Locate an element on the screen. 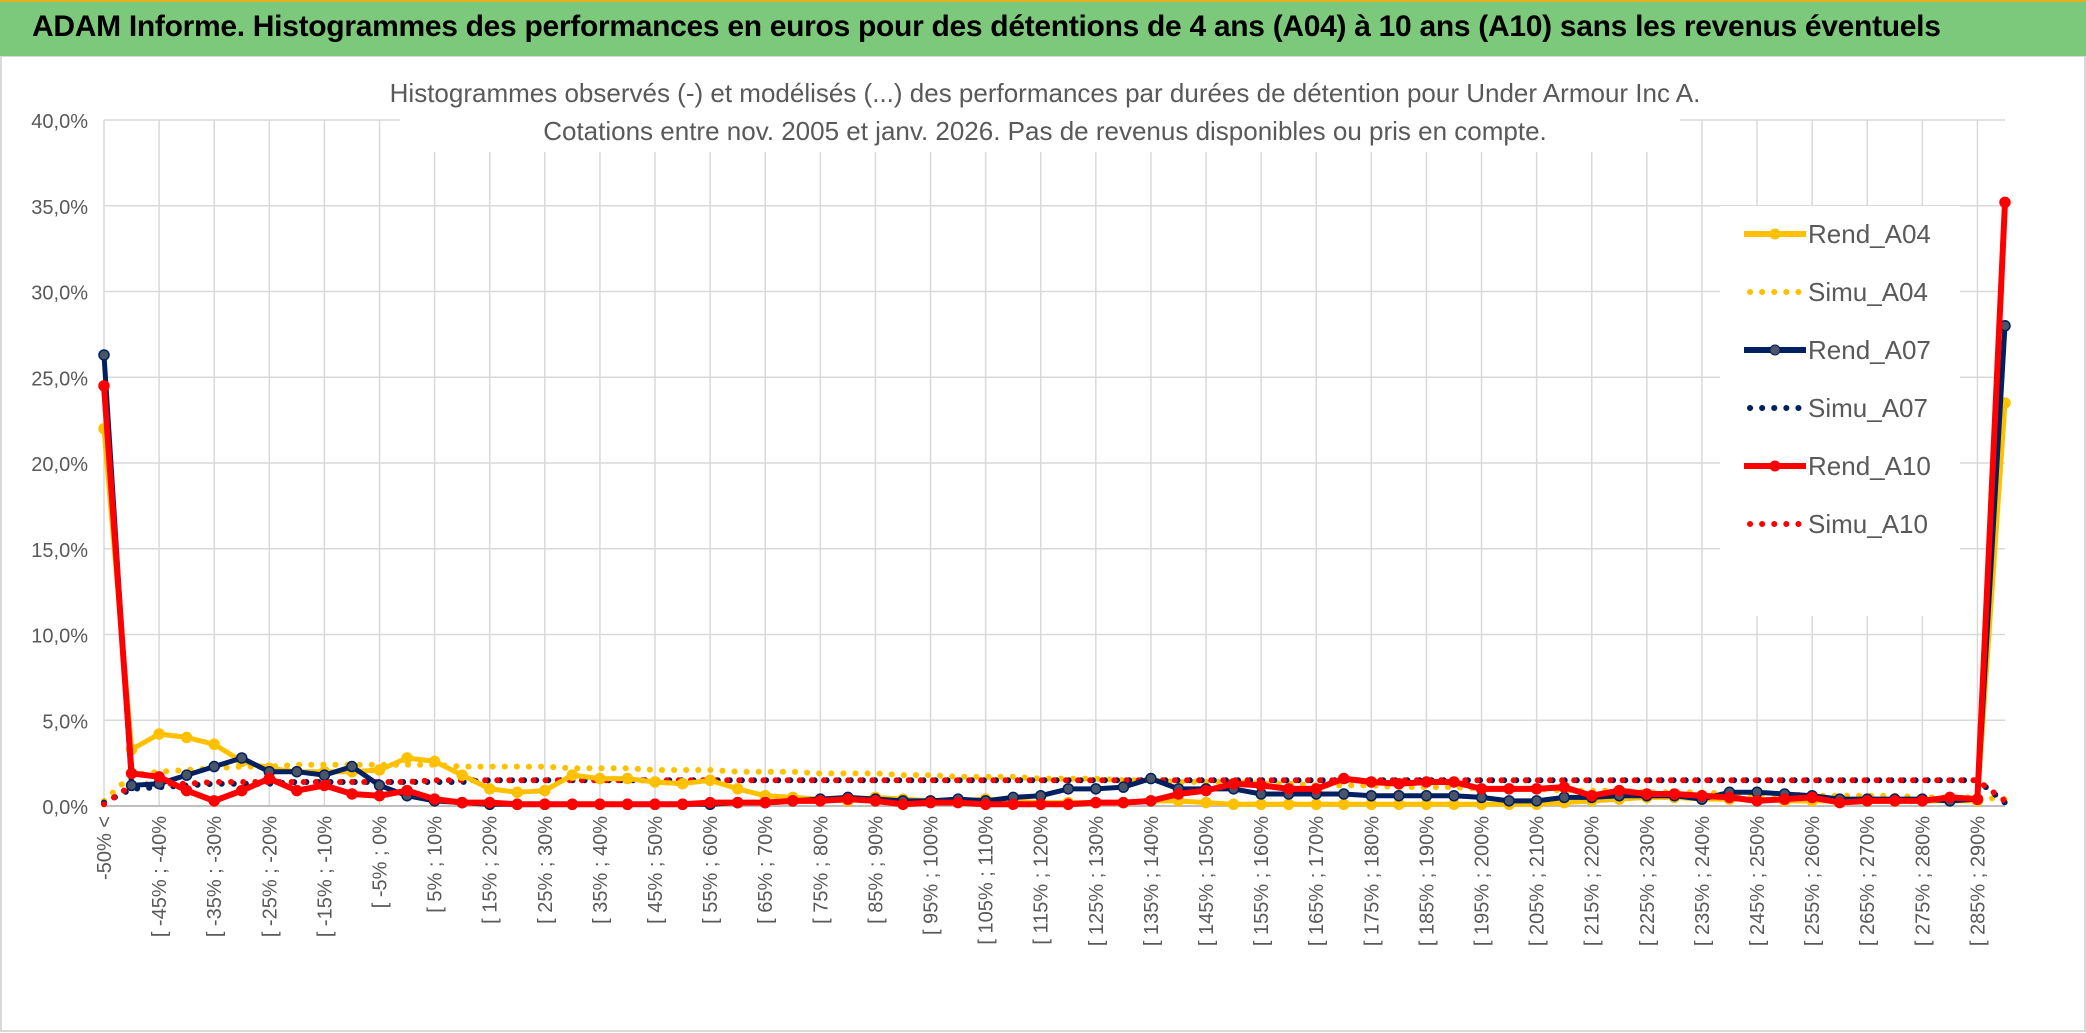  x-tick-label: [ 235% ; 240% is located at coordinates (1703, 881).